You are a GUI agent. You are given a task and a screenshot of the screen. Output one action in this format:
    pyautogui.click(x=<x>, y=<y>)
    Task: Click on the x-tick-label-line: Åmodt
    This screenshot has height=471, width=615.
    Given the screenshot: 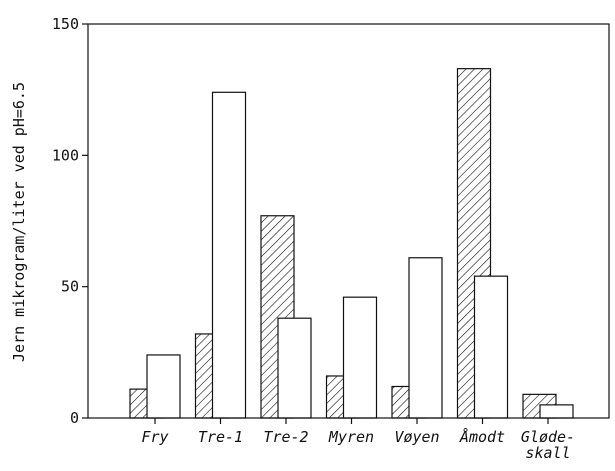 What is the action you would take?
    pyautogui.click(x=482, y=436)
    